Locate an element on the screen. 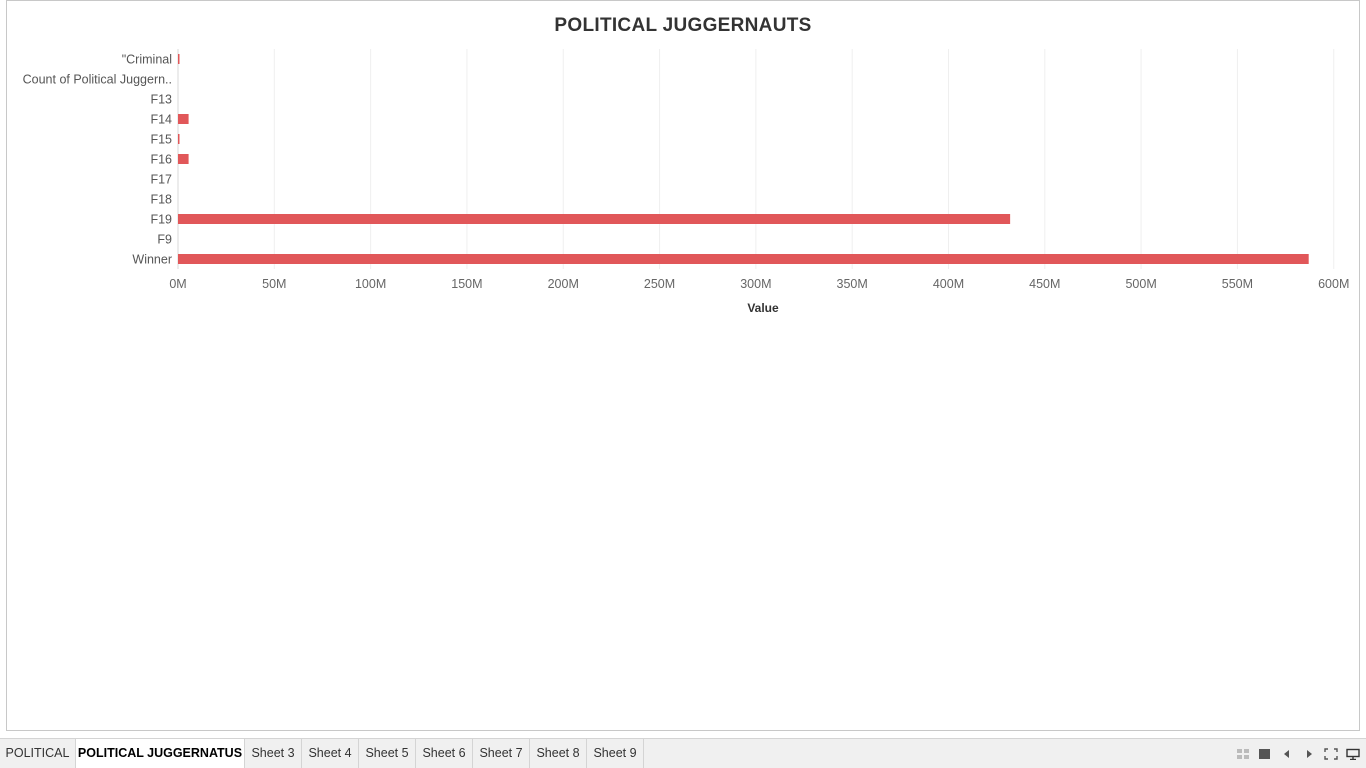 The image size is (1366, 768). x-tick-label: 600M is located at coordinates (1333, 284).